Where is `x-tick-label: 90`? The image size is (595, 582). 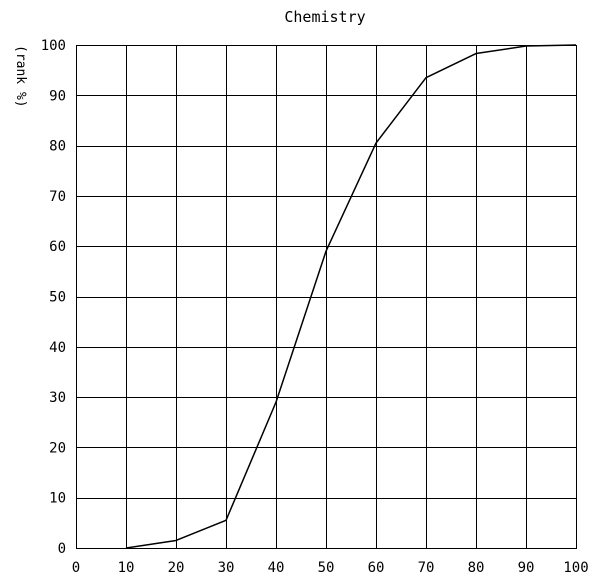 x-tick-label: 90 is located at coordinates (526, 568).